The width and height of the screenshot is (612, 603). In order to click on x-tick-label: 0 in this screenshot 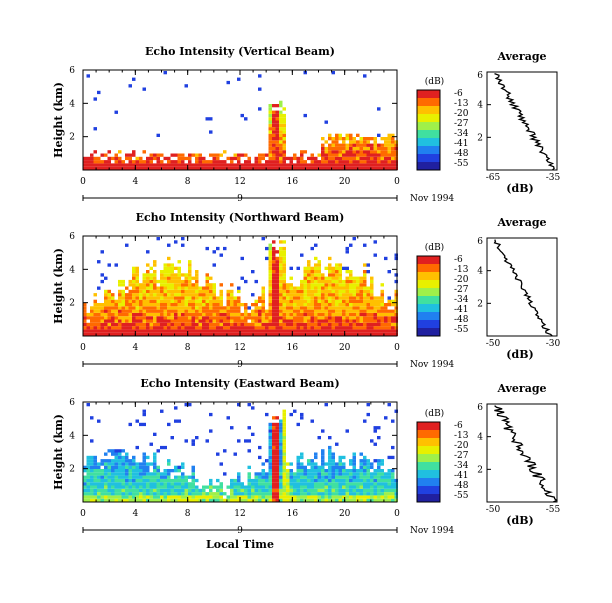, I will do `click(83, 182)`.